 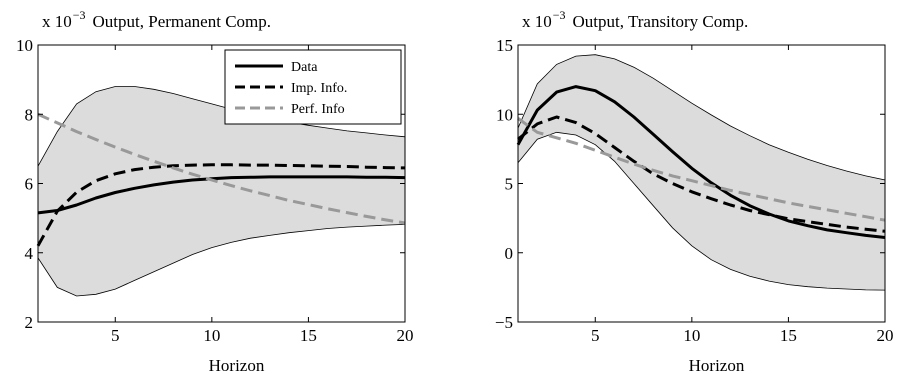 What do you see at coordinates (221, 195) in the screenshot?
I see `series-line-data` at bounding box center [221, 195].